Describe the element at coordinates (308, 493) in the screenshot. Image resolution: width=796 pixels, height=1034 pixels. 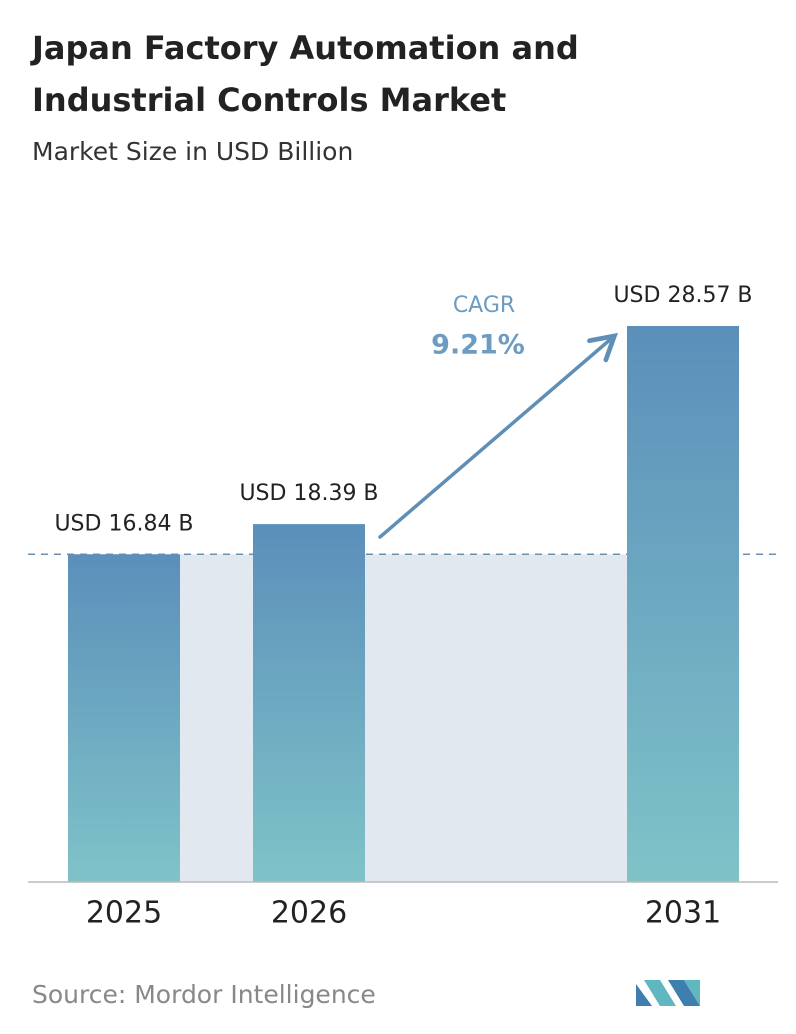
I see `value-label: USD 18.39 B` at that location.